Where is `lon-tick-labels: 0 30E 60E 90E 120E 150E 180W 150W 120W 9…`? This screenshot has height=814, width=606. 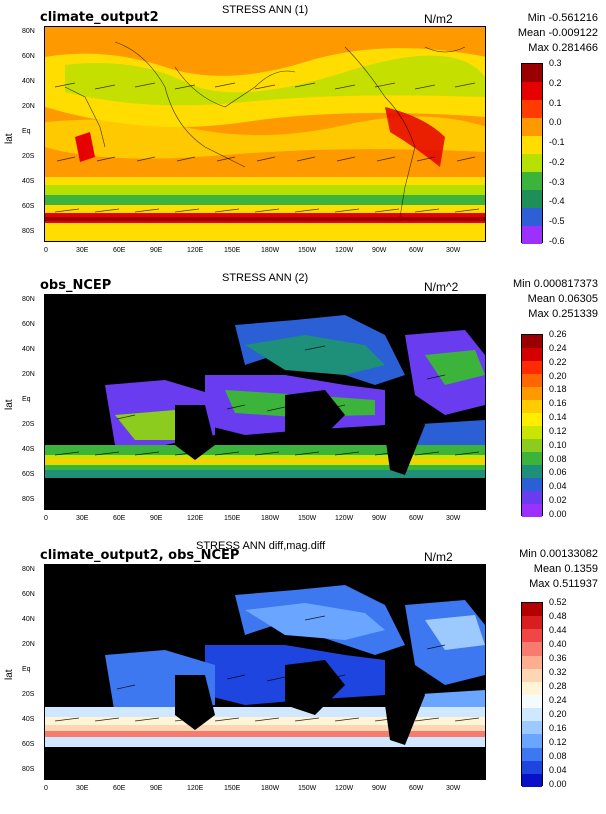
lon-tick-labels: 0 30E 60E 90E 120E 150E 180W 150W 120W 9… is located at coordinates (265, 791).